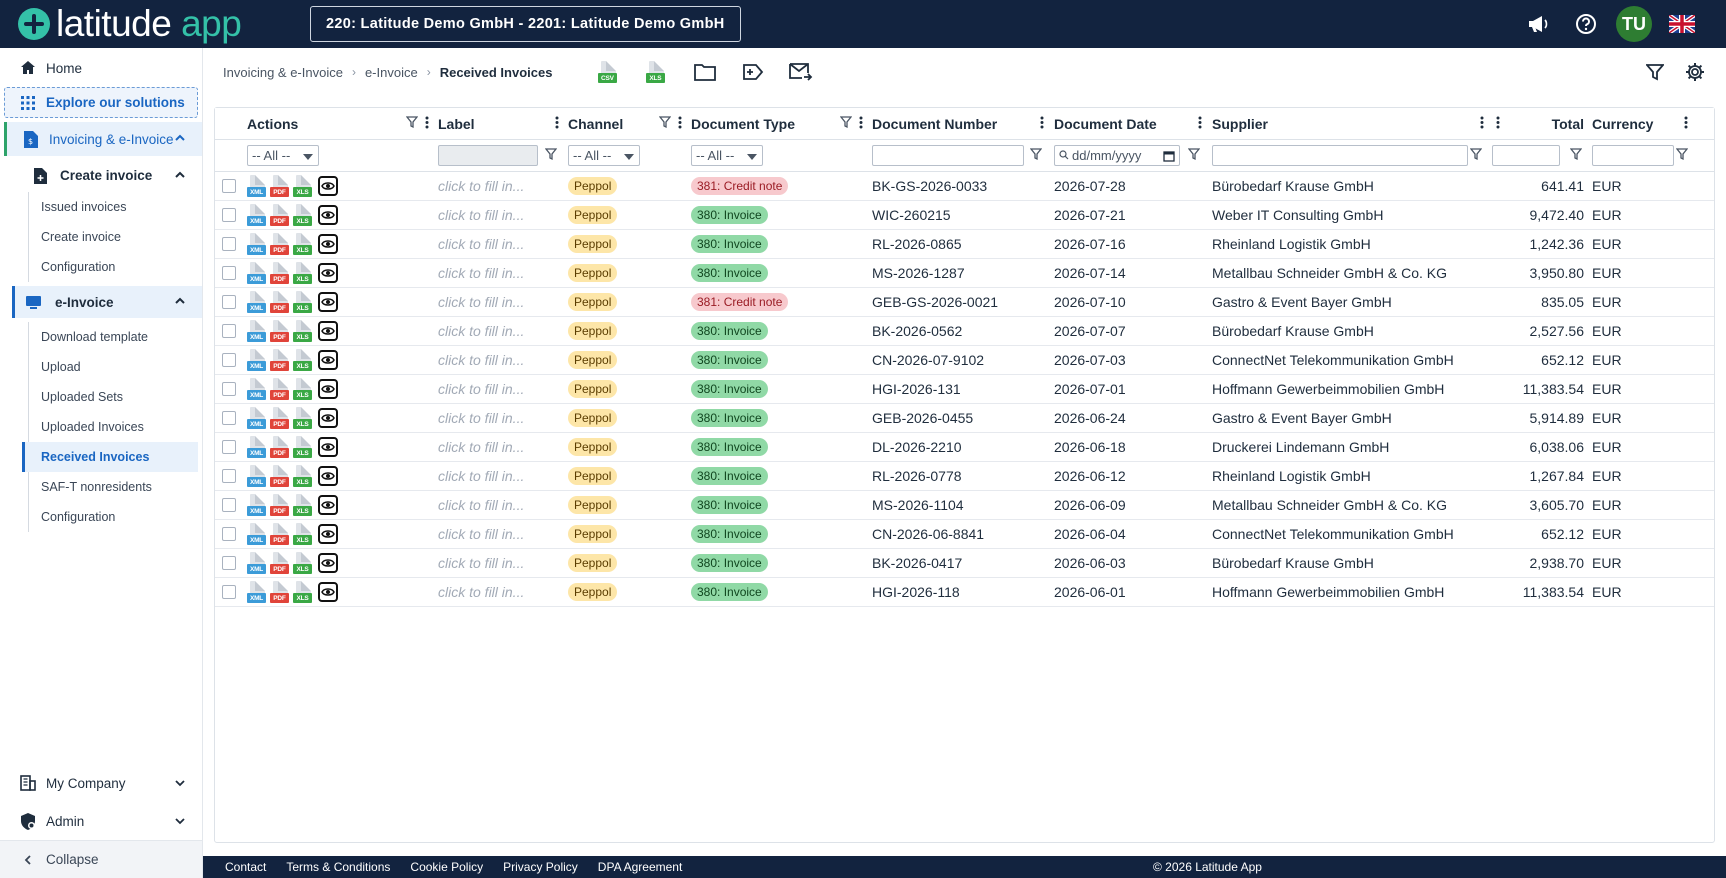 The height and width of the screenshot is (878, 1726). What do you see at coordinates (101, 102) in the screenshot?
I see `sidebar-item-explore: Explore our solutions` at bounding box center [101, 102].